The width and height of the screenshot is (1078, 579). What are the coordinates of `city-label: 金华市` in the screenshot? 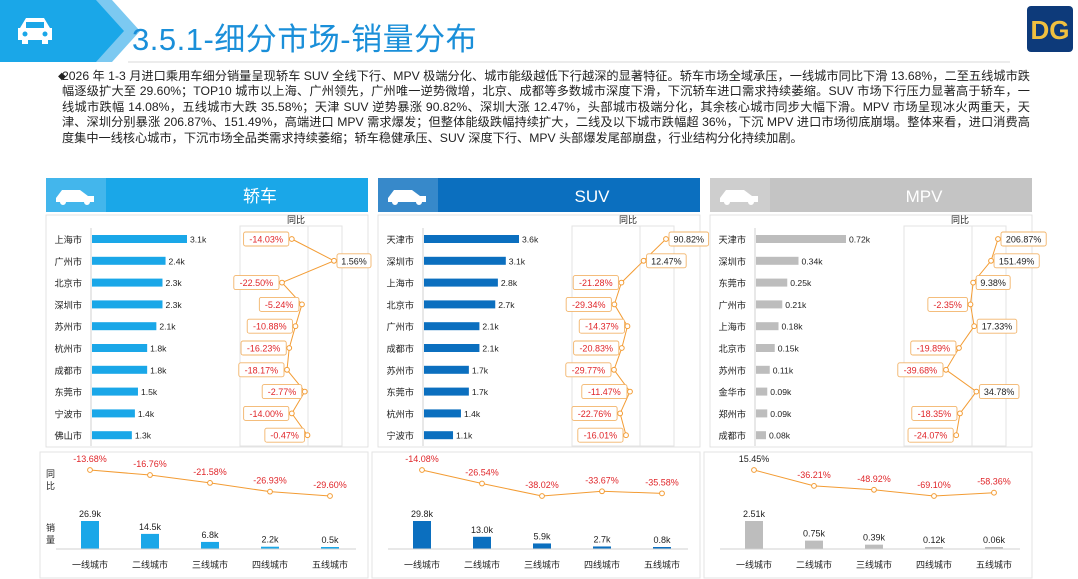 It's located at (732, 392).